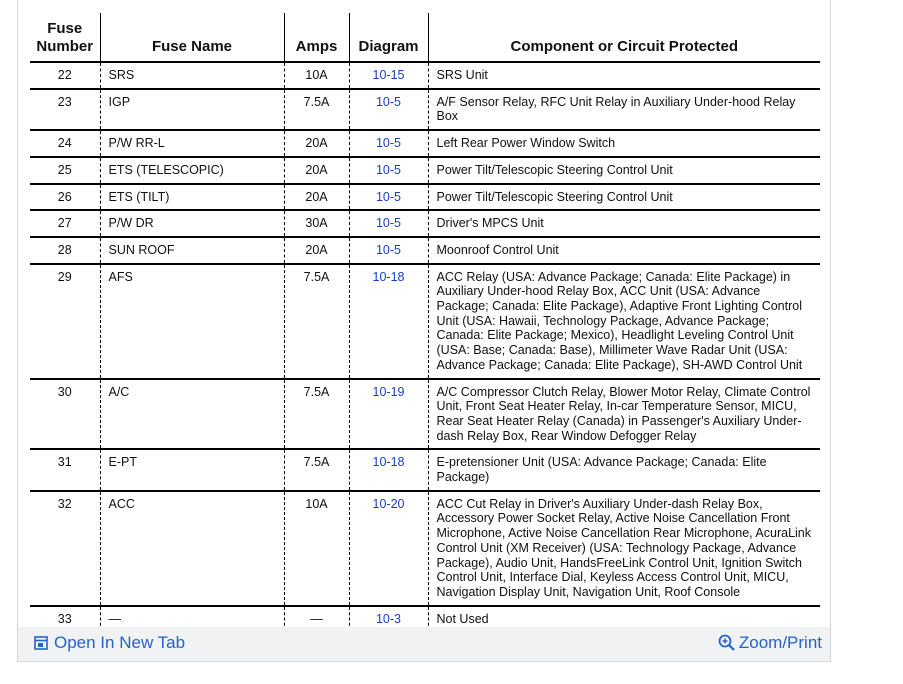  What do you see at coordinates (424, 644) in the screenshot?
I see `footer-bar: Open In New Tab Zoom/Print` at bounding box center [424, 644].